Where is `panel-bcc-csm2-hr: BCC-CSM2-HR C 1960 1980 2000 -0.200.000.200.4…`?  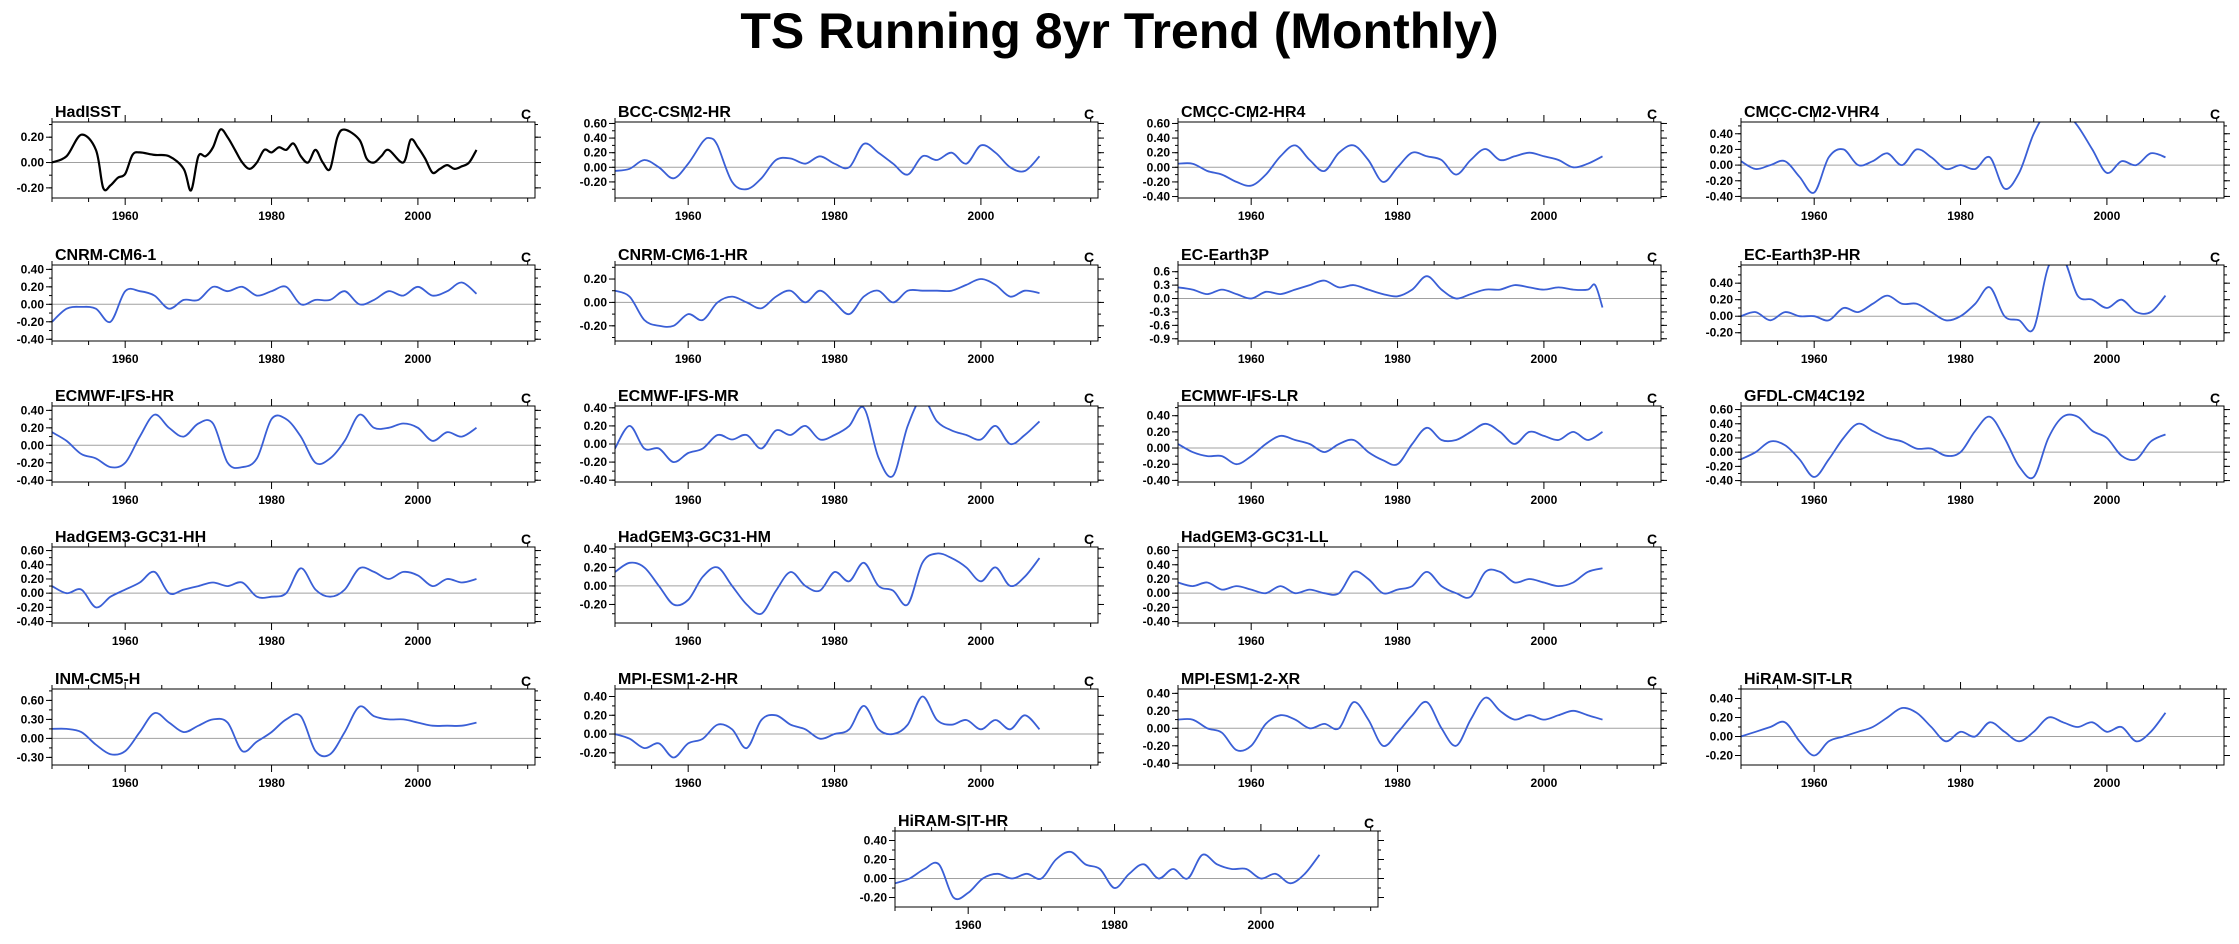
panel-bcc-csm2-hr: BCC-CSM2-HR C 1960 1980 2000 -0.200.000.200.4… is located at coordinates (842, 163).